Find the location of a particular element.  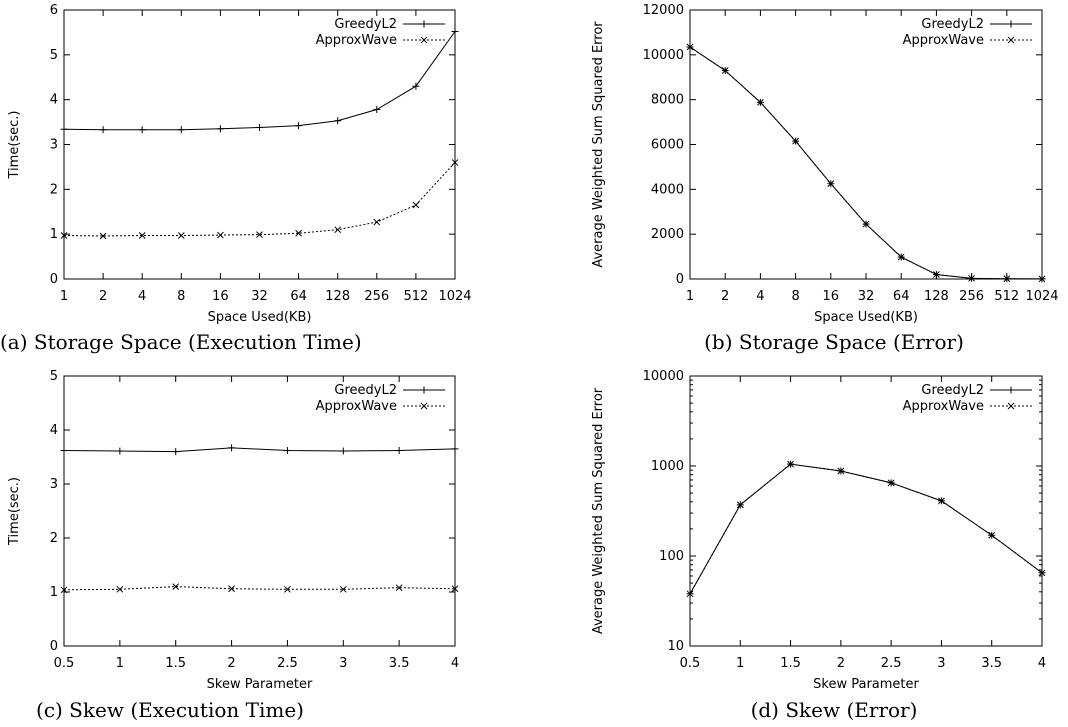

y-tick-label: 1000 is located at coordinates (667, 466).